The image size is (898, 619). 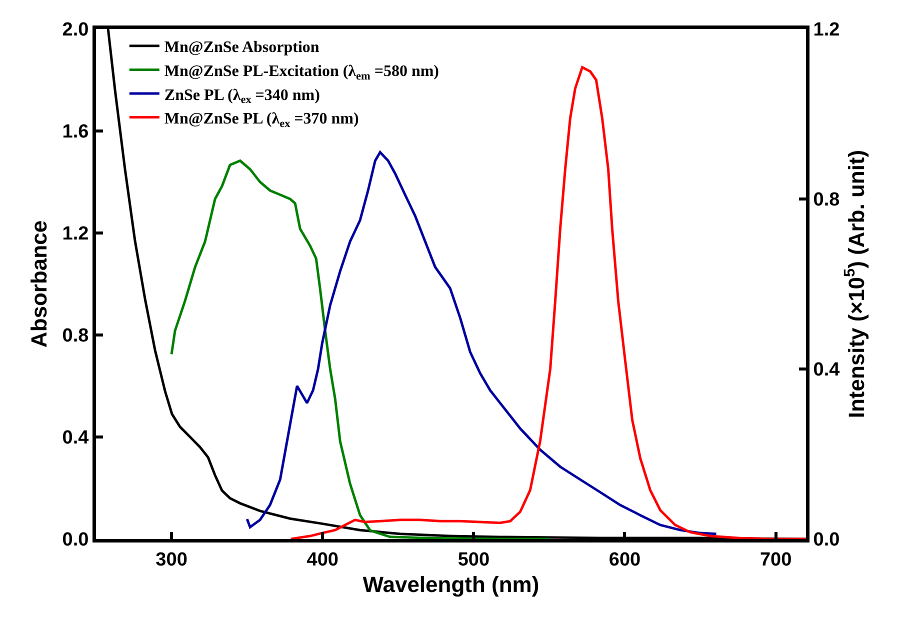 What do you see at coordinates (75, 30) in the screenshot?
I see `y-tick-label: 2.0` at bounding box center [75, 30].